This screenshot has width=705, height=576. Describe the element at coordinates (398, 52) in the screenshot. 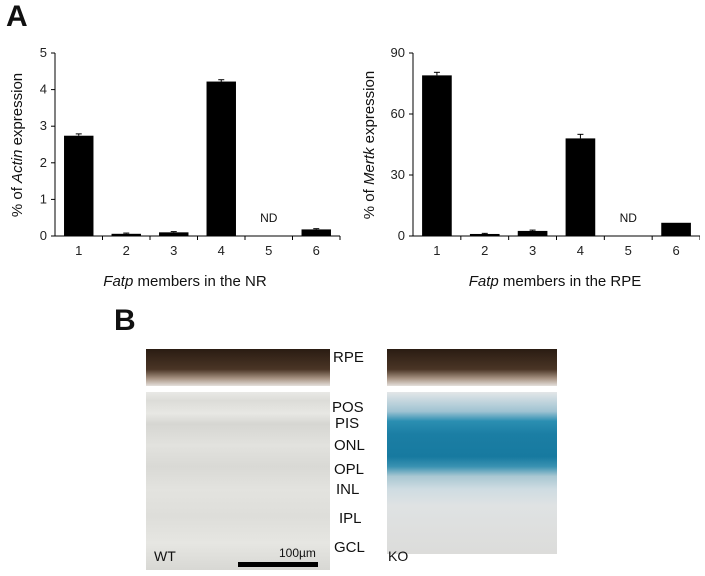

I see `chart1-ytick-label: 90` at that location.